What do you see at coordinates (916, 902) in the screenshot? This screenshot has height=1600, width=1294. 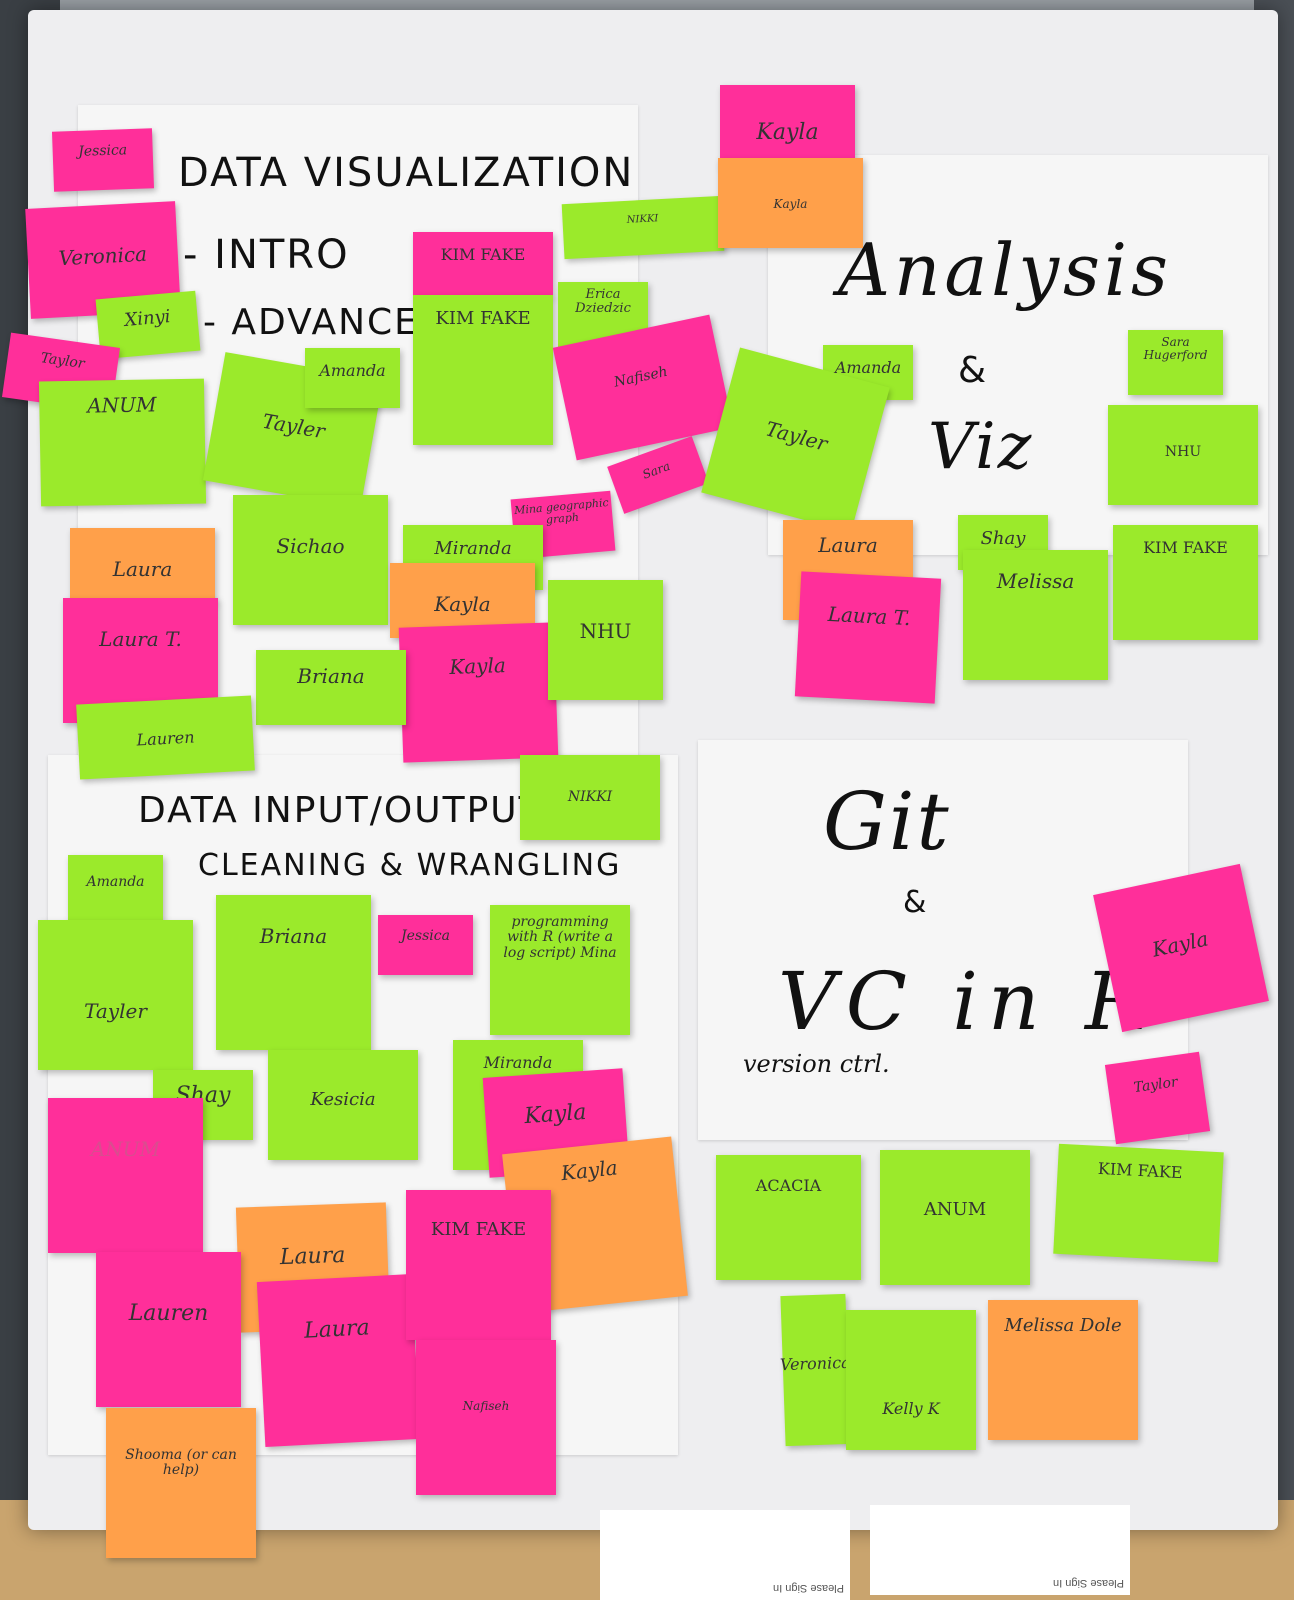 I see `heading-ampersand-2: &` at bounding box center [916, 902].